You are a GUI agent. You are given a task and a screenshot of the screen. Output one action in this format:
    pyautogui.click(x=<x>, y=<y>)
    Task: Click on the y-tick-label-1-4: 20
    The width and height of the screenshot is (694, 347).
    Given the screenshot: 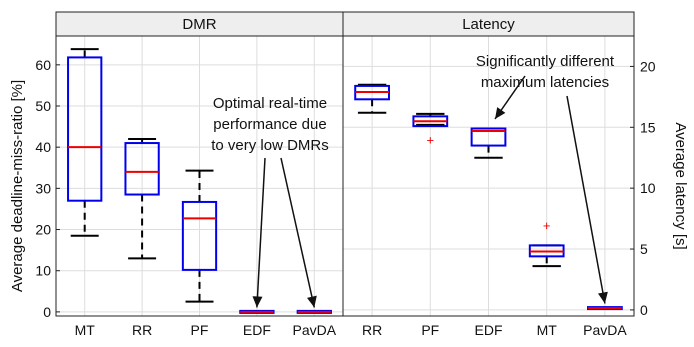 What is the action you would take?
    pyautogui.click(x=648, y=66)
    